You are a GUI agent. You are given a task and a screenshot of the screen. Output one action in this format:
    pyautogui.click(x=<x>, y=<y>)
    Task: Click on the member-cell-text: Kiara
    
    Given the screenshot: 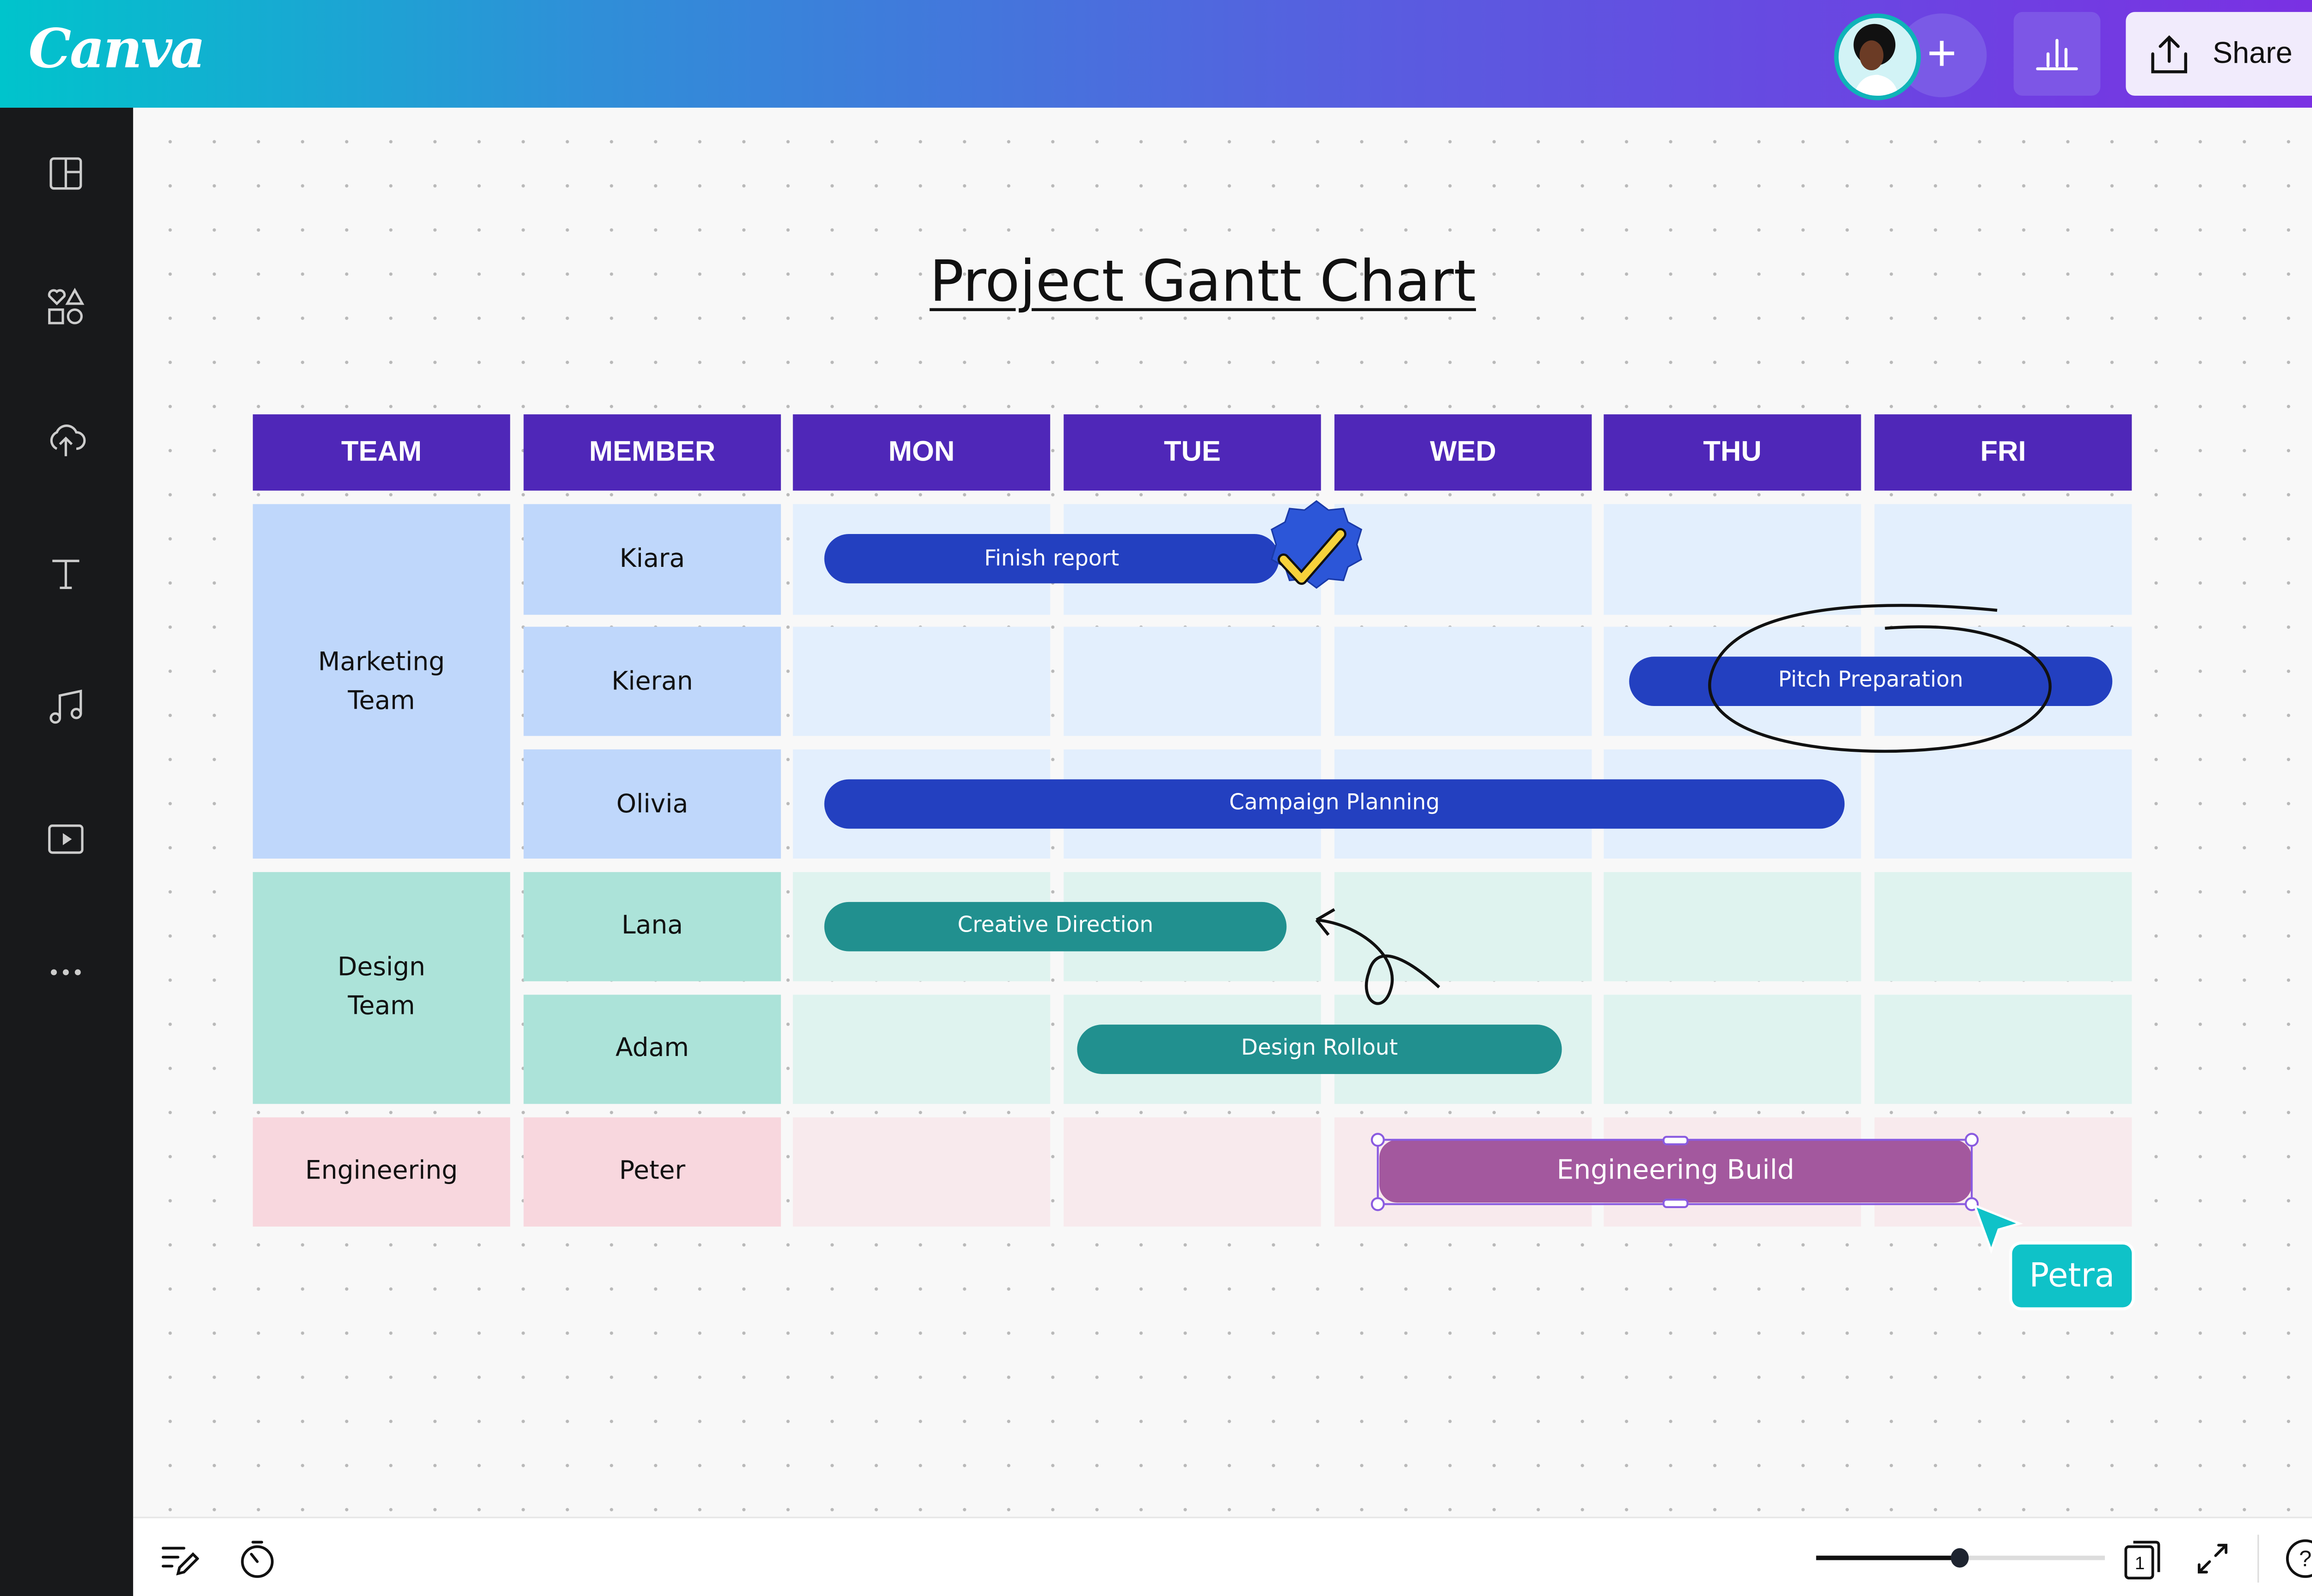 What is the action you would take?
    pyautogui.click(x=652, y=559)
    